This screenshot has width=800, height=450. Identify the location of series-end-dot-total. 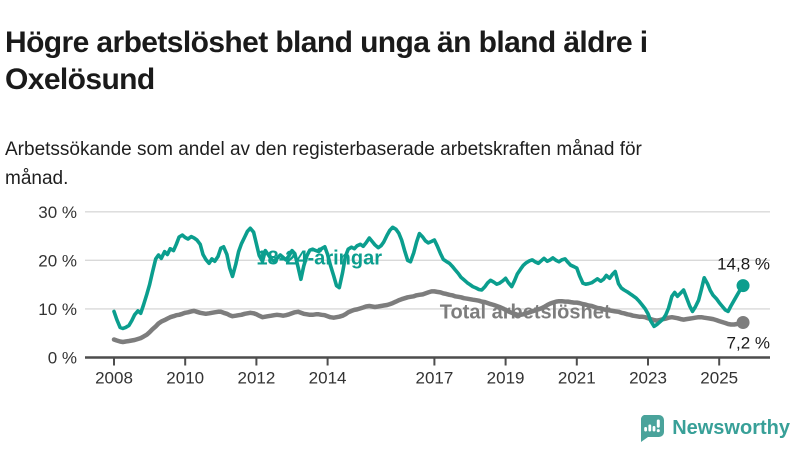
(743, 323).